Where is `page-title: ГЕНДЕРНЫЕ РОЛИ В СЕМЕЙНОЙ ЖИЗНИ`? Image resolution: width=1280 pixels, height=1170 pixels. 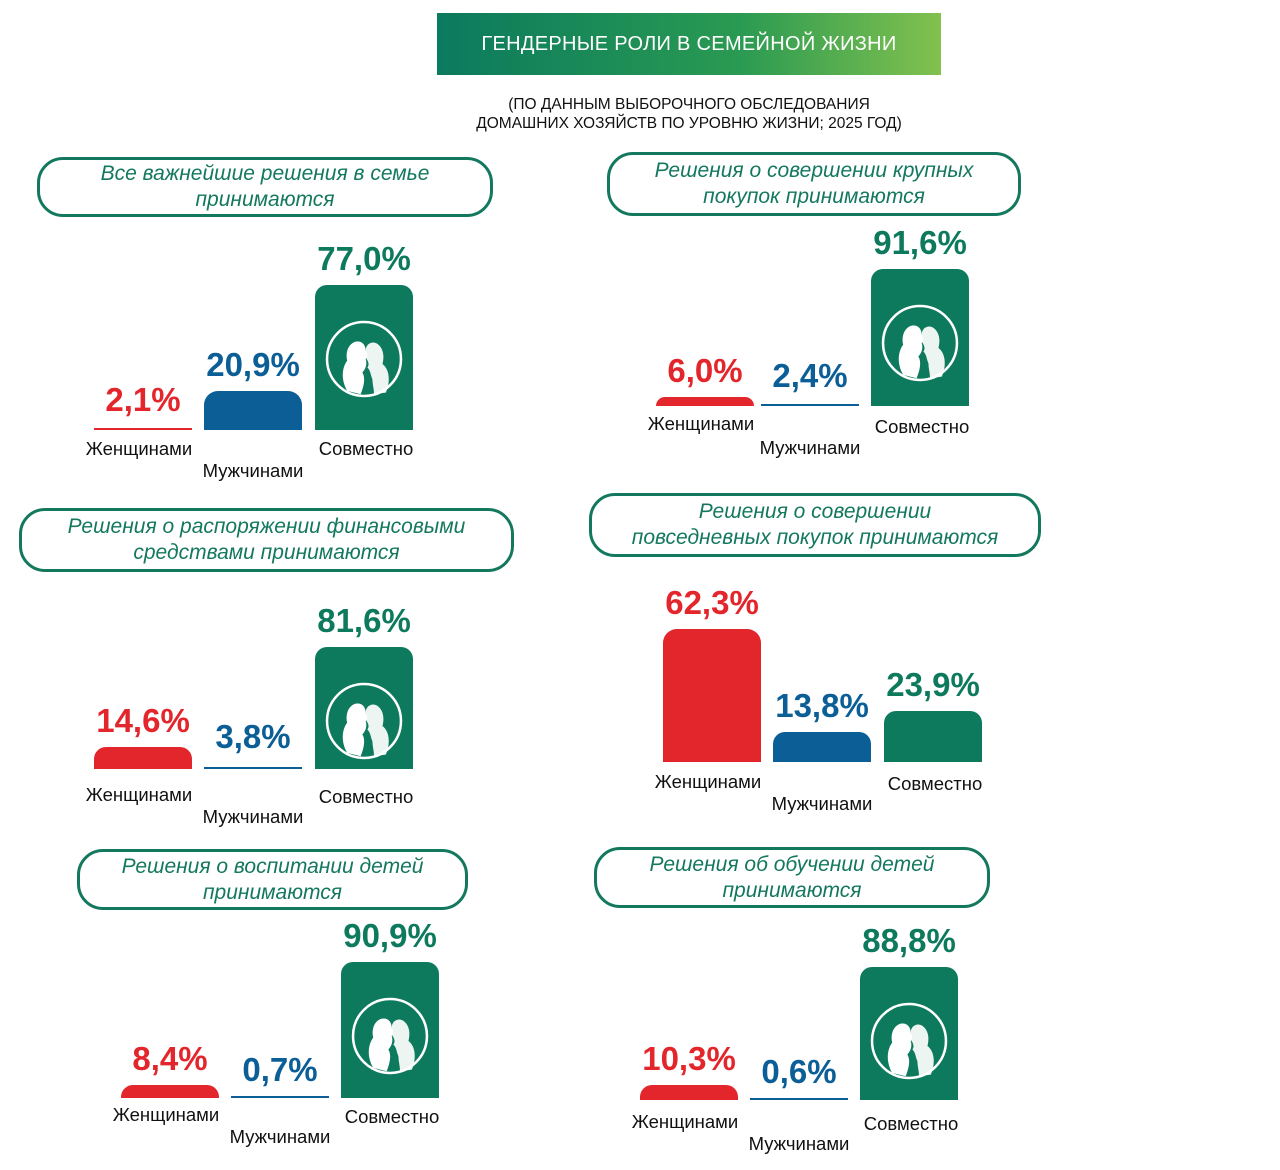 page-title: ГЕНДЕРНЫЕ РОЛИ В СЕМЕЙНОЙ ЖИЗНИ is located at coordinates (689, 43).